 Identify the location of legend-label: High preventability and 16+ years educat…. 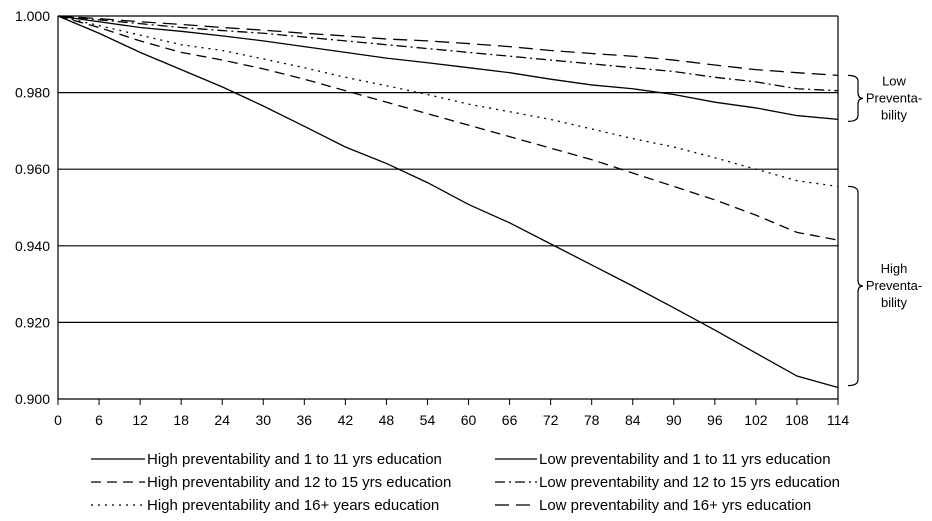
(293, 505).